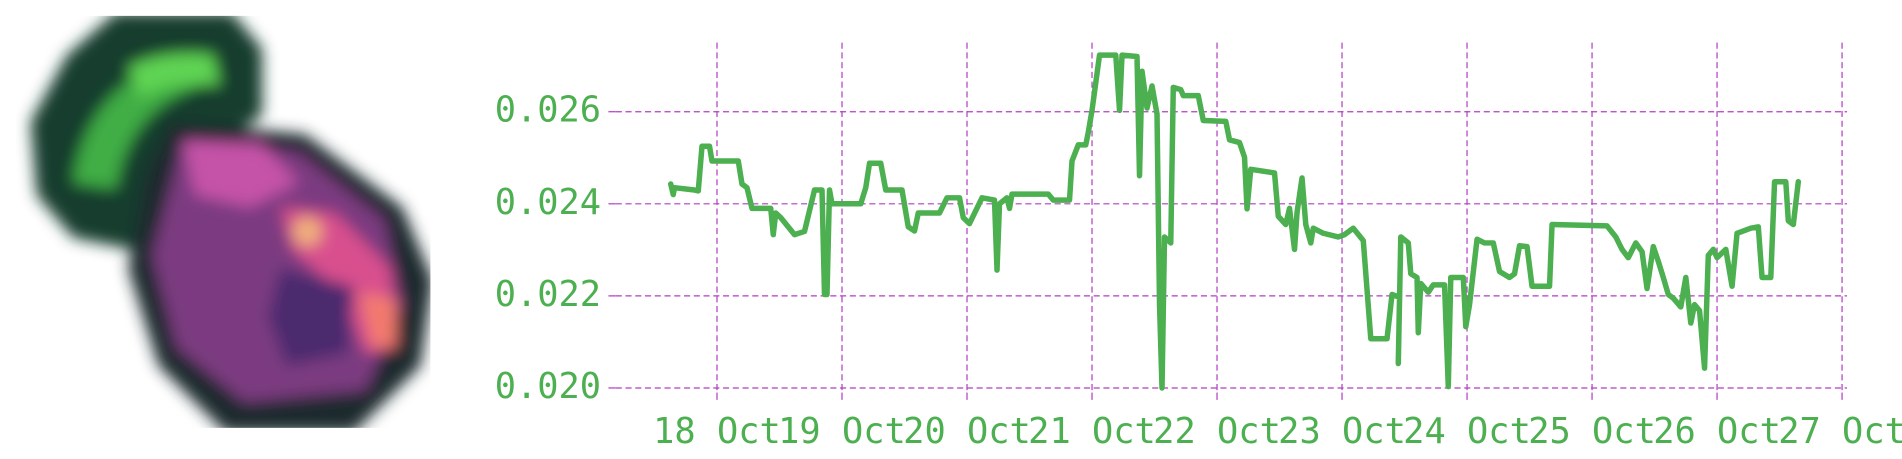 Image resolution: width=1902 pixels, height=459 pixels. What do you see at coordinates (1092, 431) in the screenshot?
I see `x-tick-label: 21 Oct` at bounding box center [1092, 431].